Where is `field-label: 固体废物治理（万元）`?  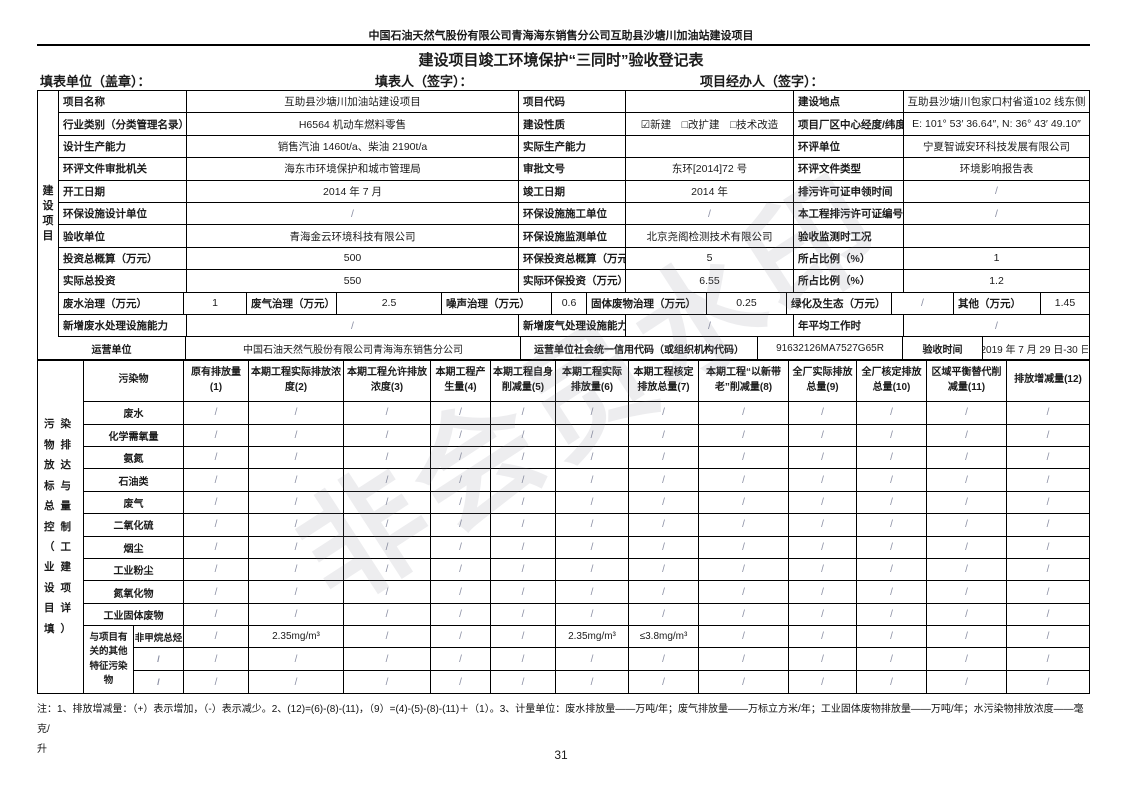 field-label: 固体废物治理（万元） is located at coordinates (647, 303).